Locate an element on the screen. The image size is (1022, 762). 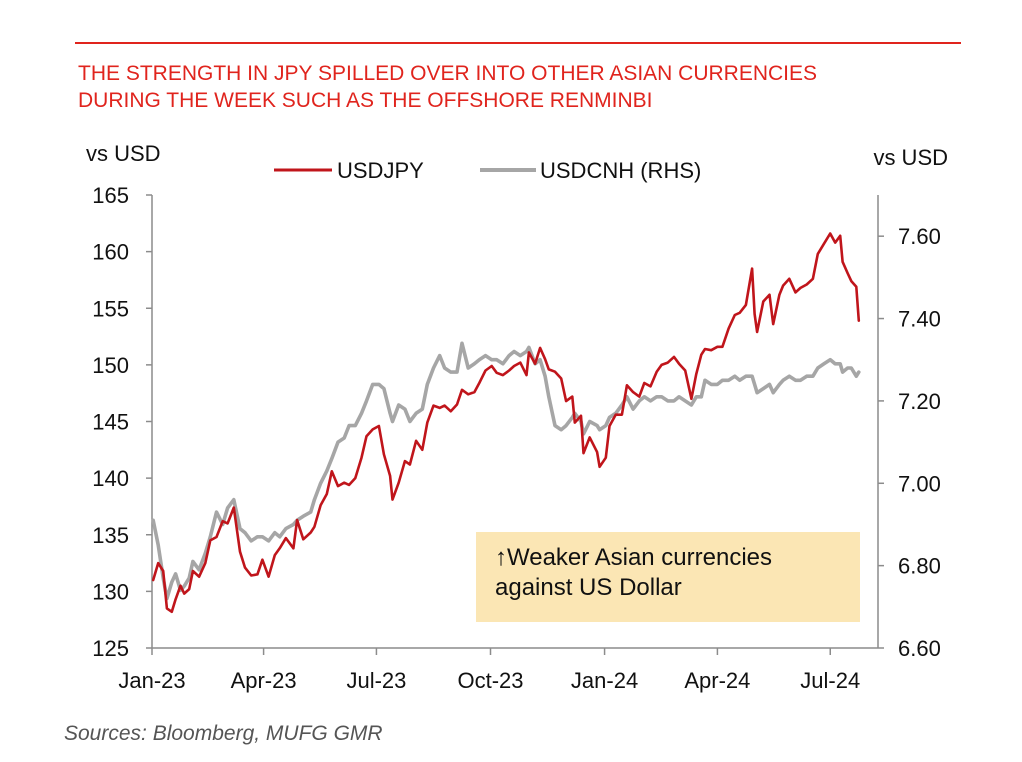
left-axis-tick-label: 125 is located at coordinates (110, 648).